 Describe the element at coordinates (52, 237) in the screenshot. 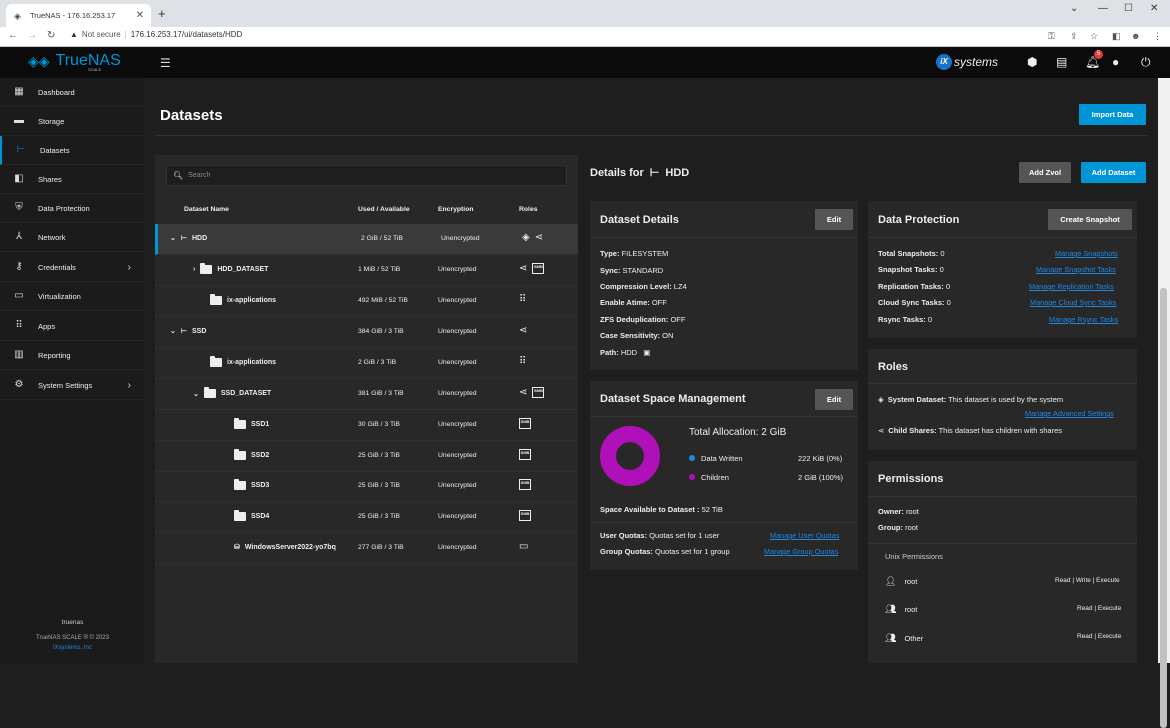

I see `sidebar-item-label: Network` at that location.